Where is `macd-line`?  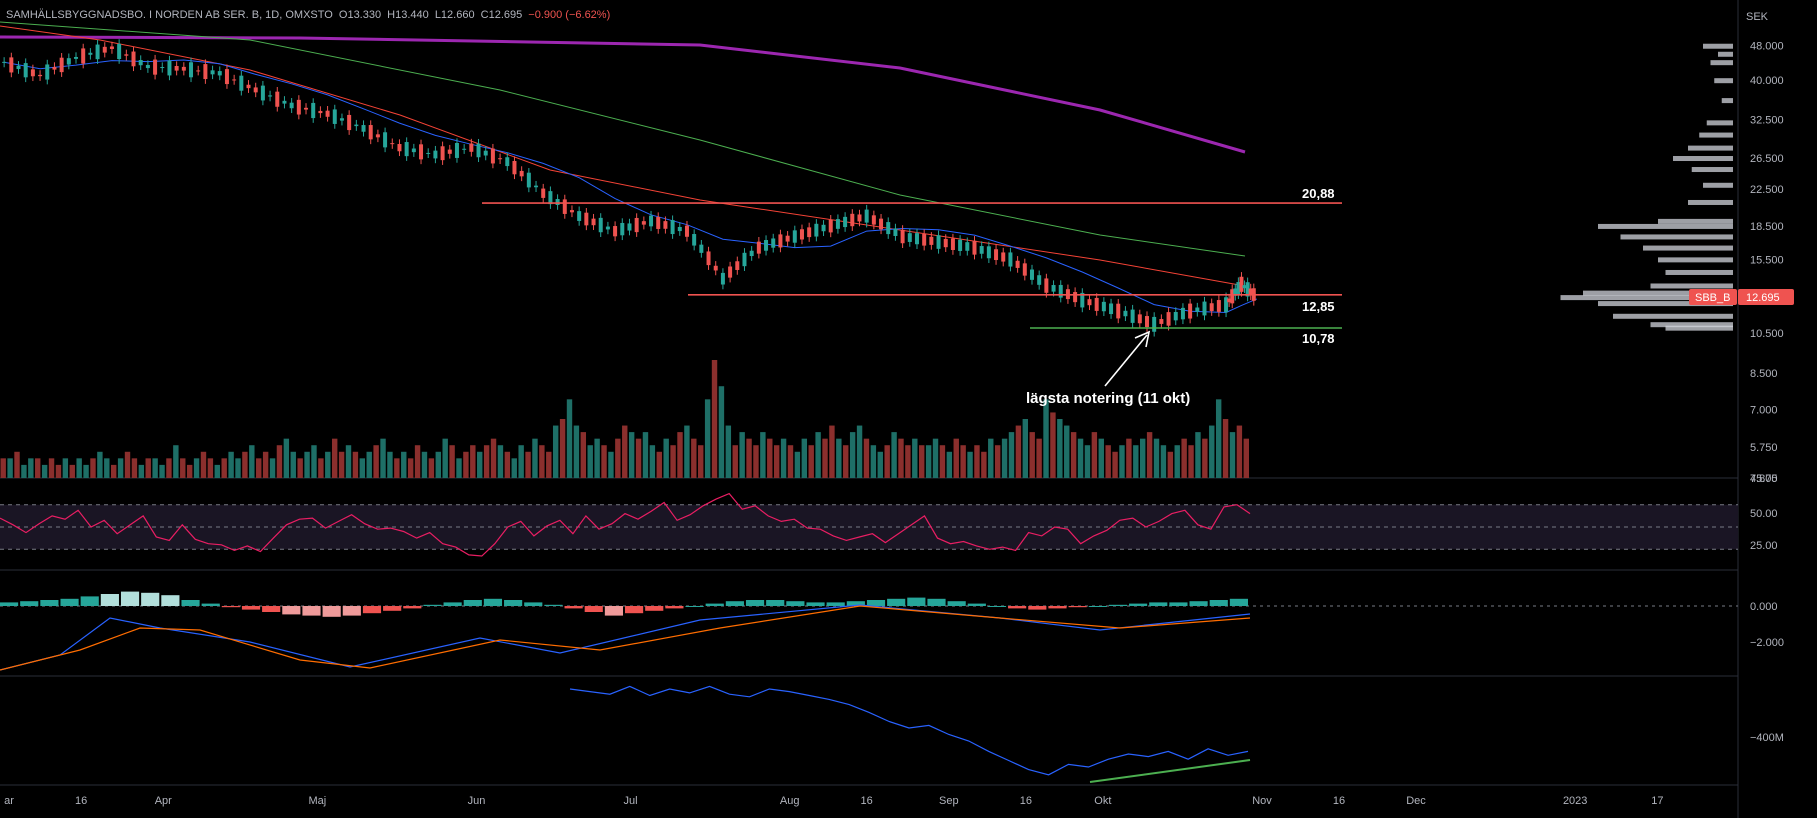
macd-line is located at coordinates (625, 637).